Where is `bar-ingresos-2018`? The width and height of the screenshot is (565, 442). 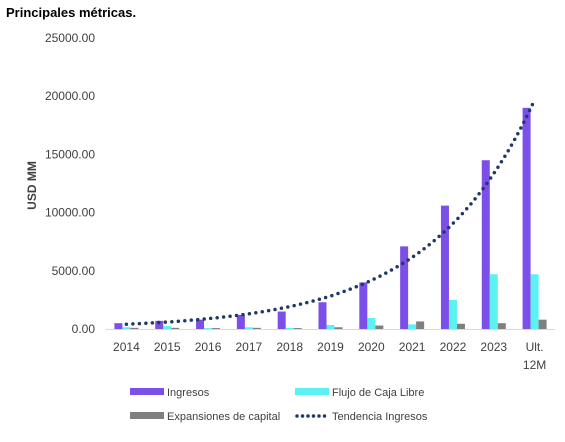
bar-ingresos-2018 is located at coordinates (281, 320).